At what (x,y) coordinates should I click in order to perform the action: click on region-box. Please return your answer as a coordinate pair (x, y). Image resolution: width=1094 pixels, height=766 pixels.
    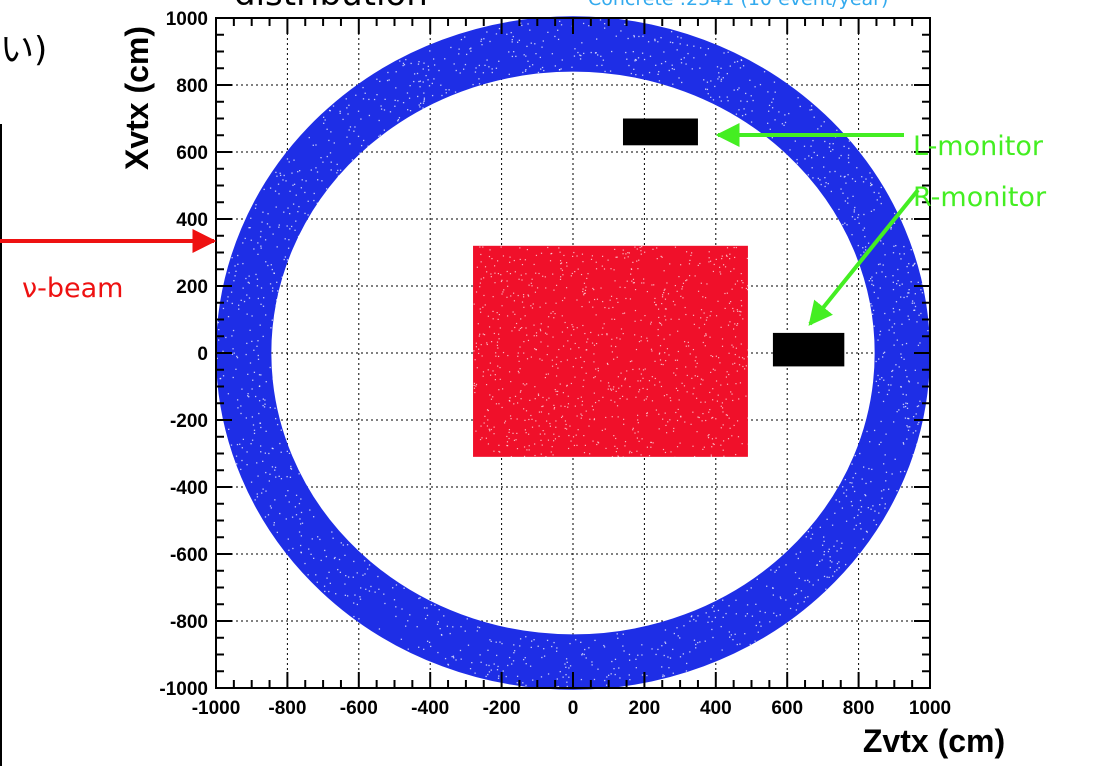
    Looking at the image, I should click on (808, 349).